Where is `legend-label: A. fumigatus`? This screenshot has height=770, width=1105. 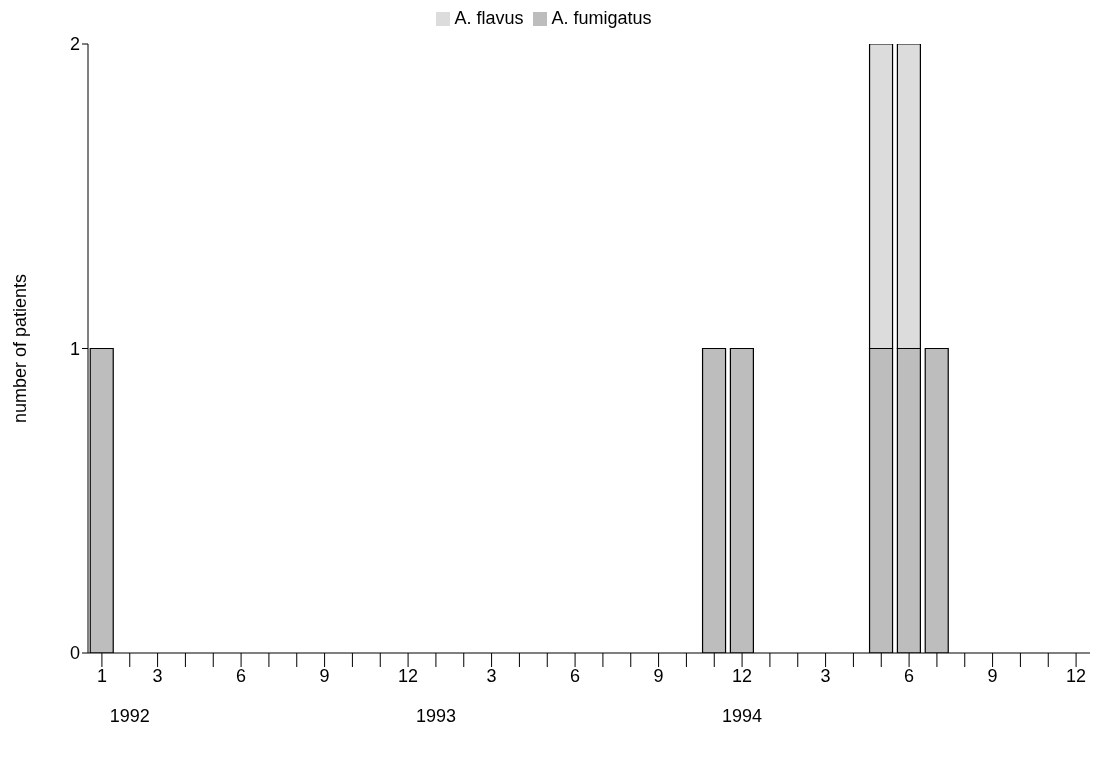 legend-label: A. fumigatus is located at coordinates (601, 18).